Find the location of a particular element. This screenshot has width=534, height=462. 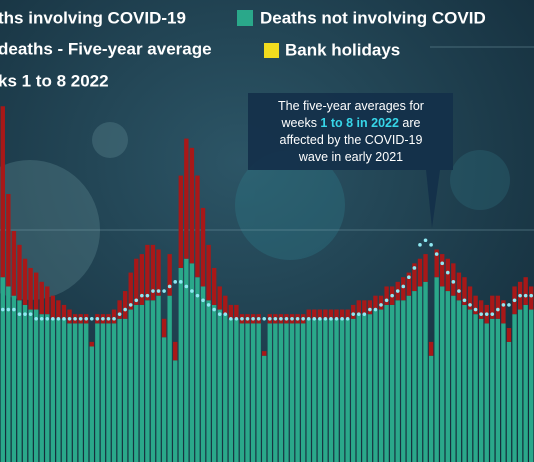

annotation-highlight: 1 to 8 in 2022 is located at coordinates (359, 123).